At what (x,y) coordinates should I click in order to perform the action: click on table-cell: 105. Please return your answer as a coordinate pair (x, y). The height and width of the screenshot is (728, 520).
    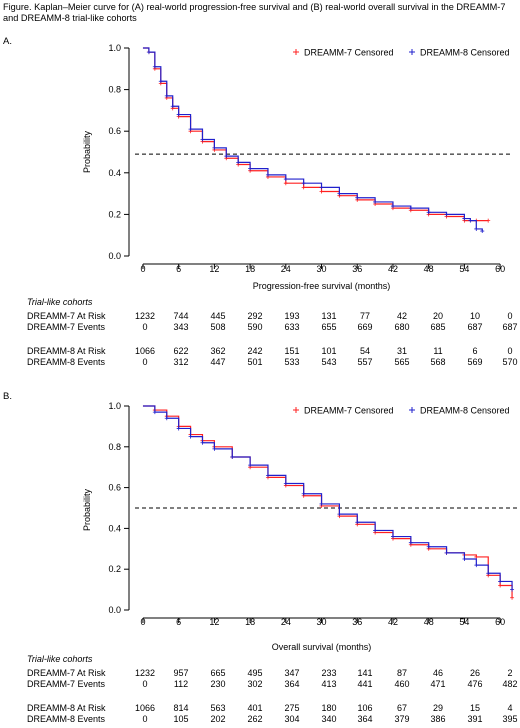
    Looking at the image, I should click on (181, 719).